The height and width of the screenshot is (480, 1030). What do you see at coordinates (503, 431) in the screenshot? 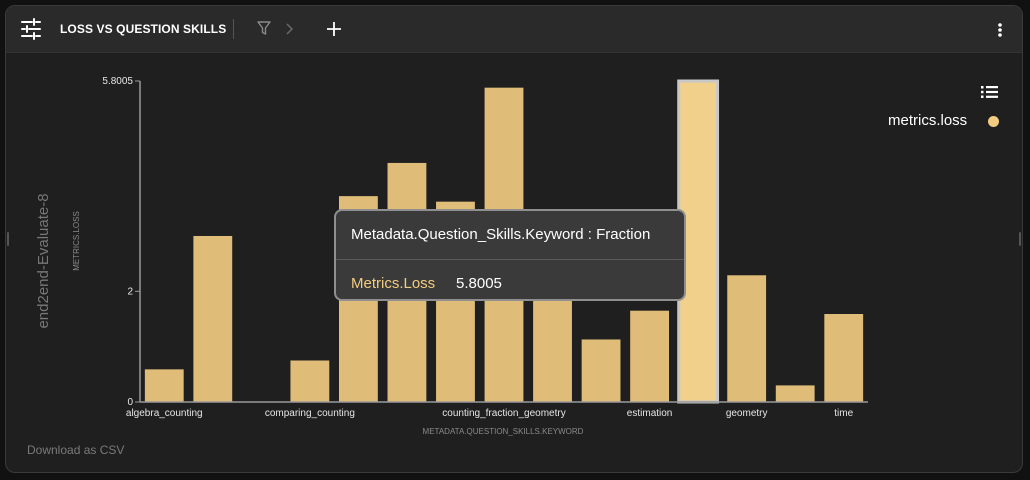
I see `x-axis-title: METADATA.QUESTION_SKILLS.KEYWORD` at bounding box center [503, 431].